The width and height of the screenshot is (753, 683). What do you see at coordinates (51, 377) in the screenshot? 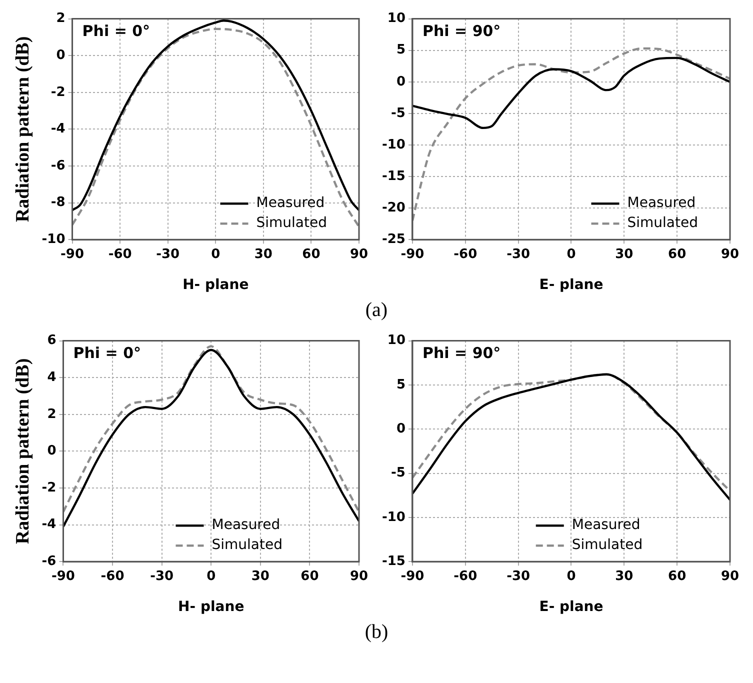
I see `y-tick-label: 4` at bounding box center [51, 377].